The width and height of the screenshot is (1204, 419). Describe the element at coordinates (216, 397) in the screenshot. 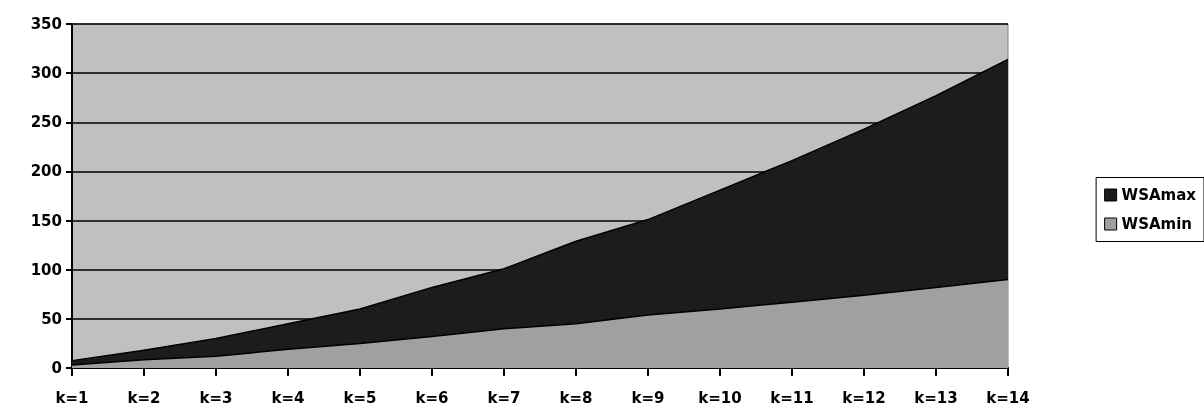

I see `x-tick-label: k=3` at that location.